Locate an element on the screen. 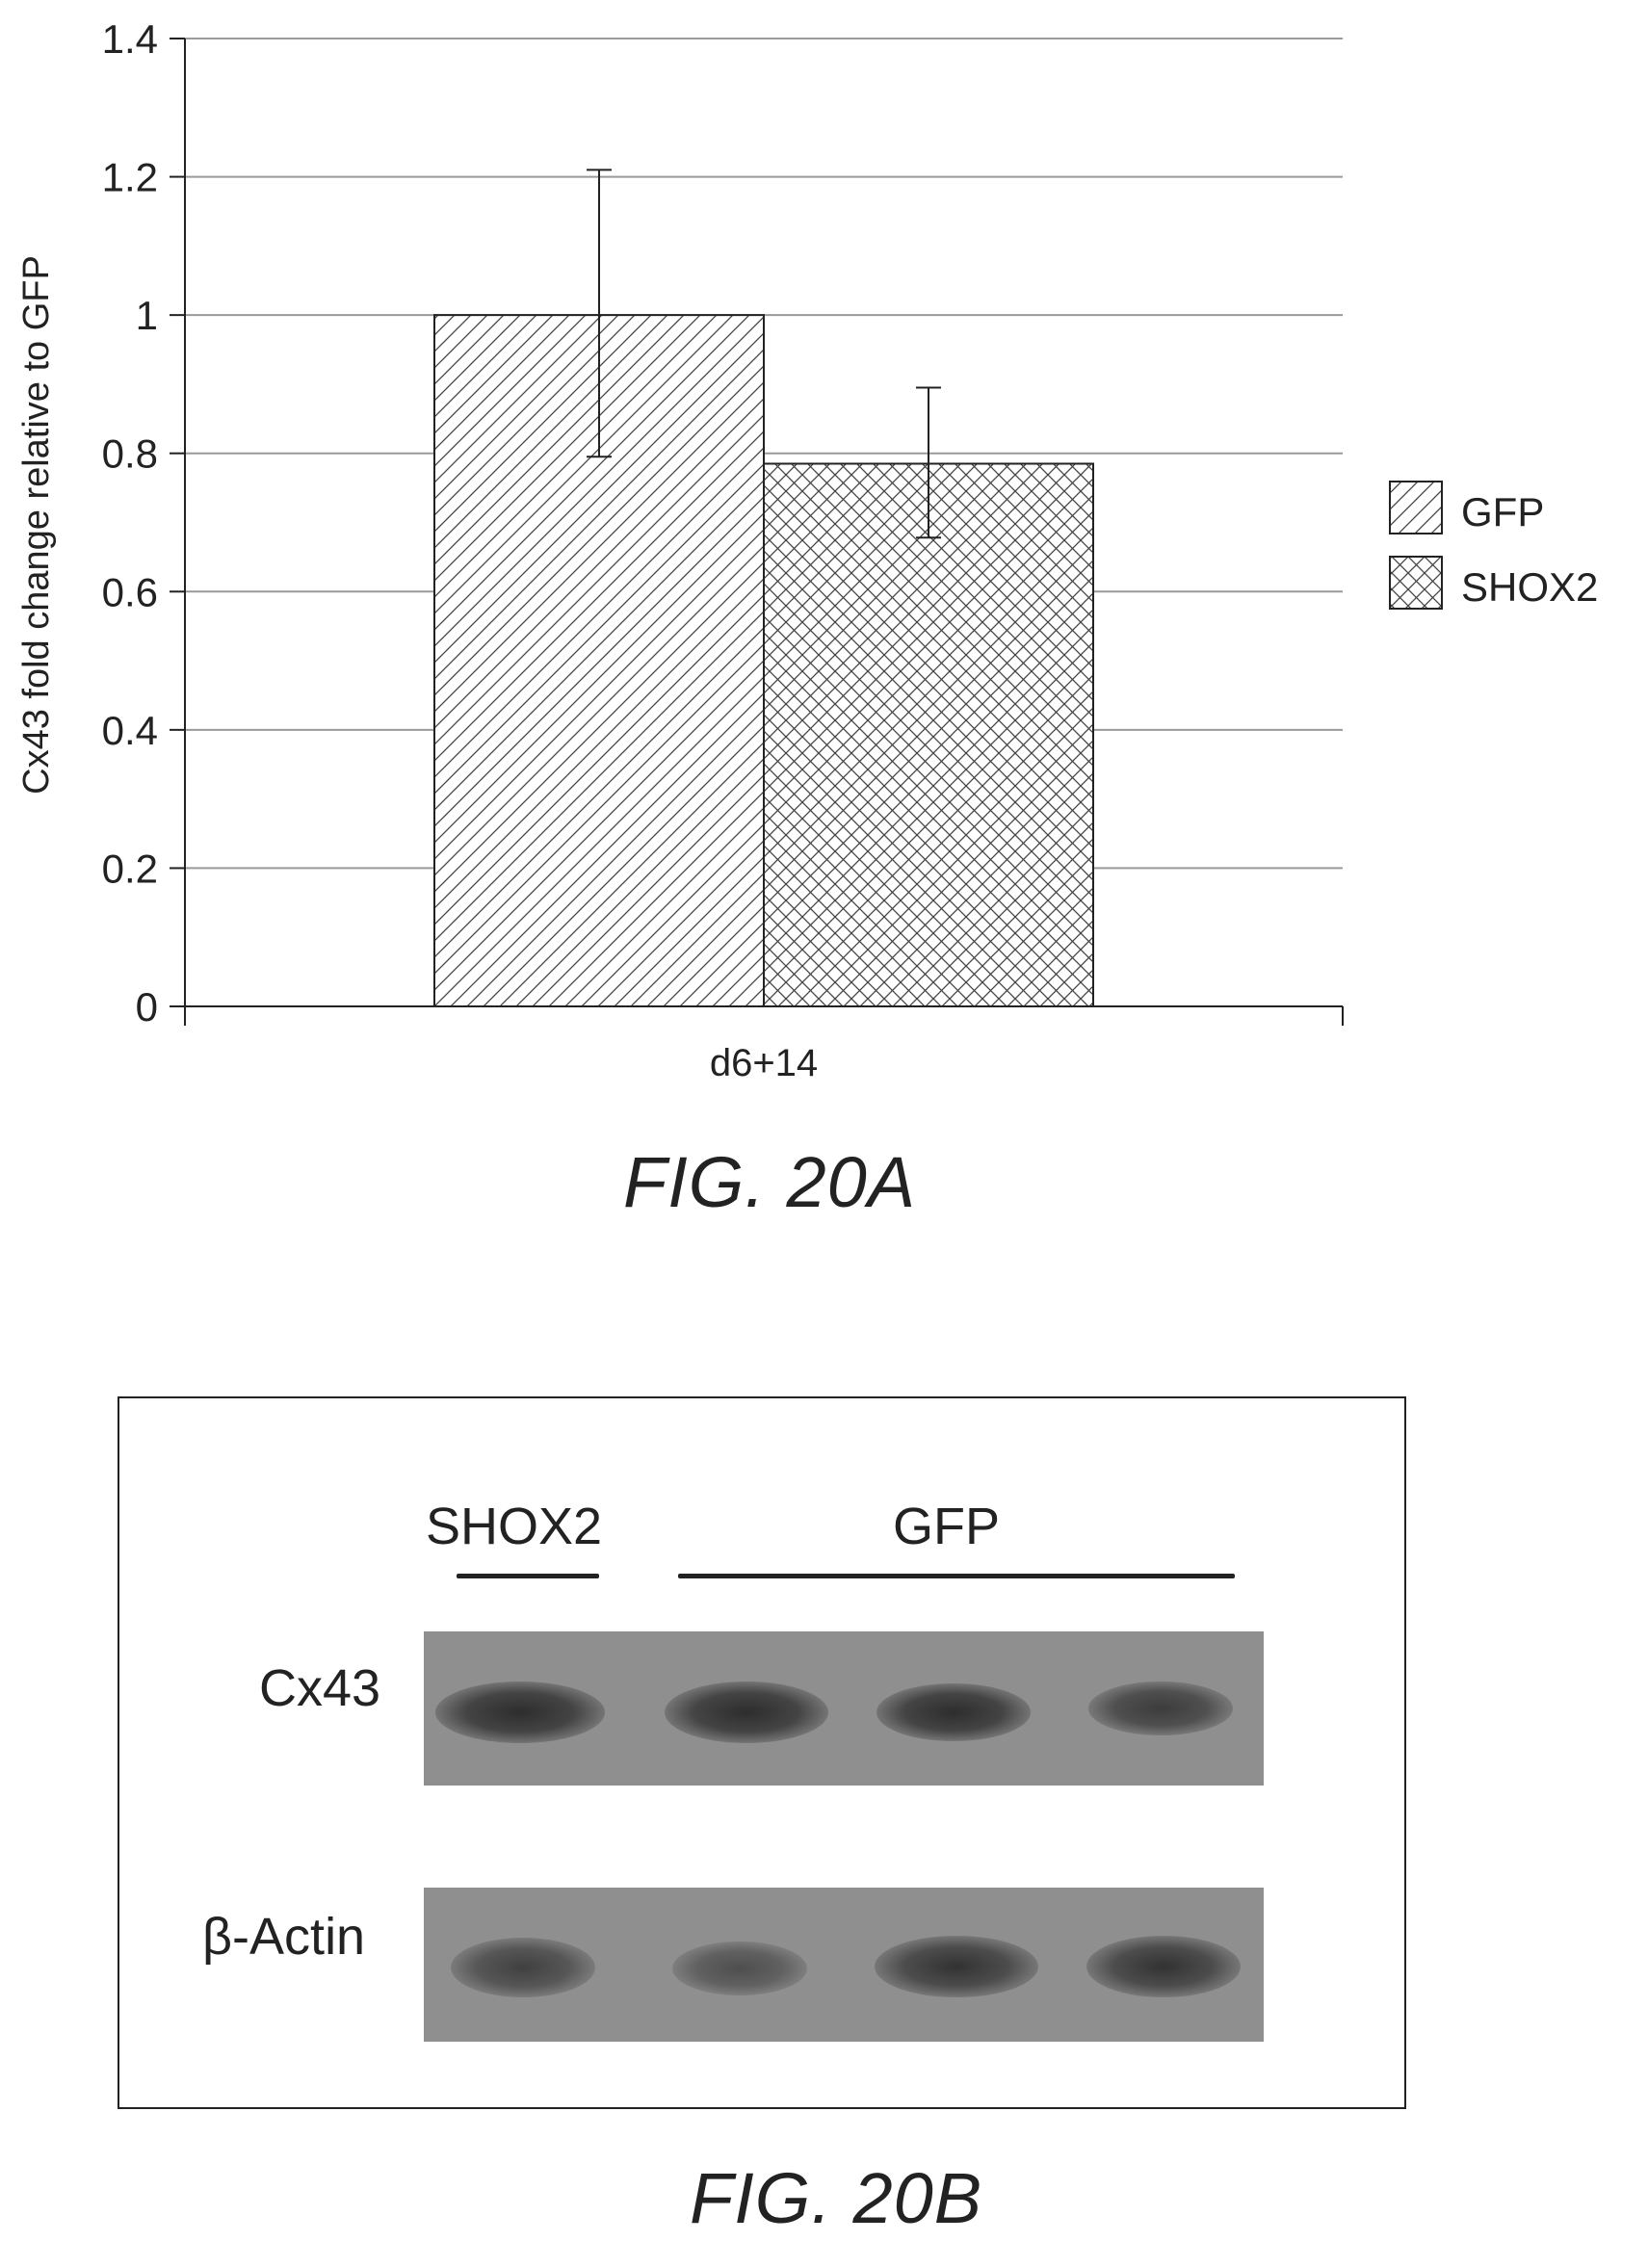  bar-shox2 is located at coordinates (928, 735).